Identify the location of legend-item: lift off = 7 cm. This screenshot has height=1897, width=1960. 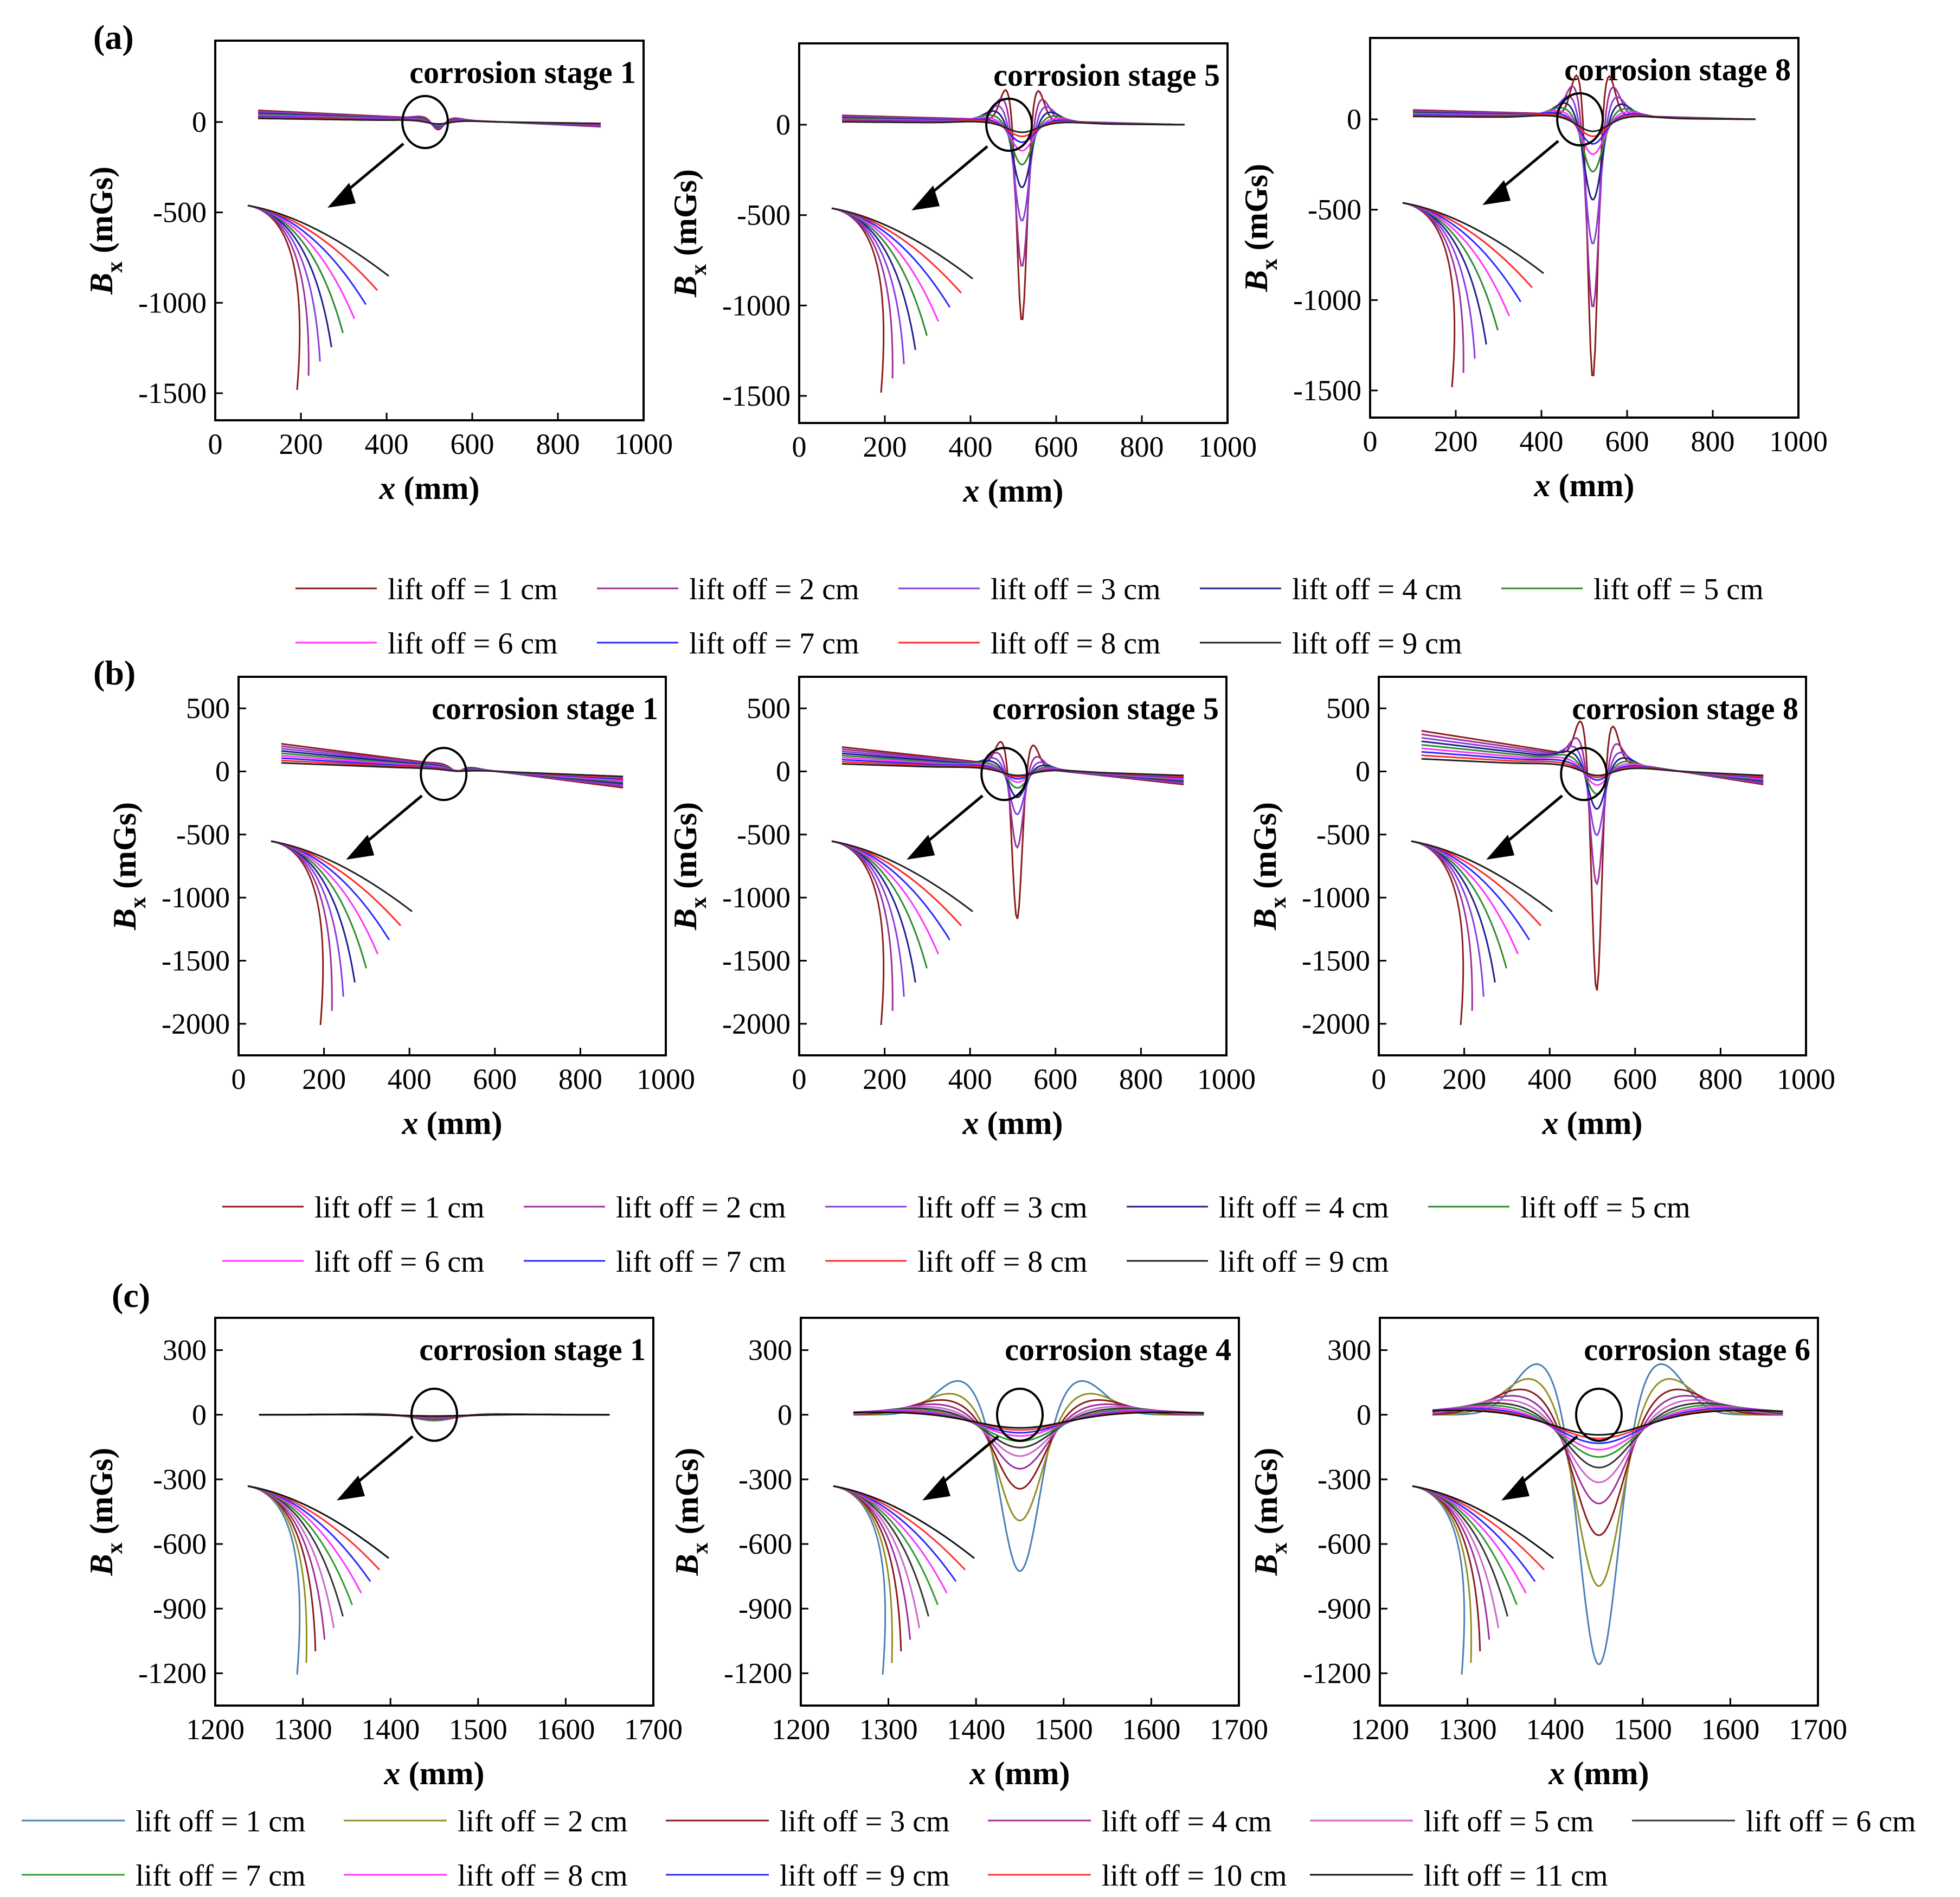
(164, 1876).